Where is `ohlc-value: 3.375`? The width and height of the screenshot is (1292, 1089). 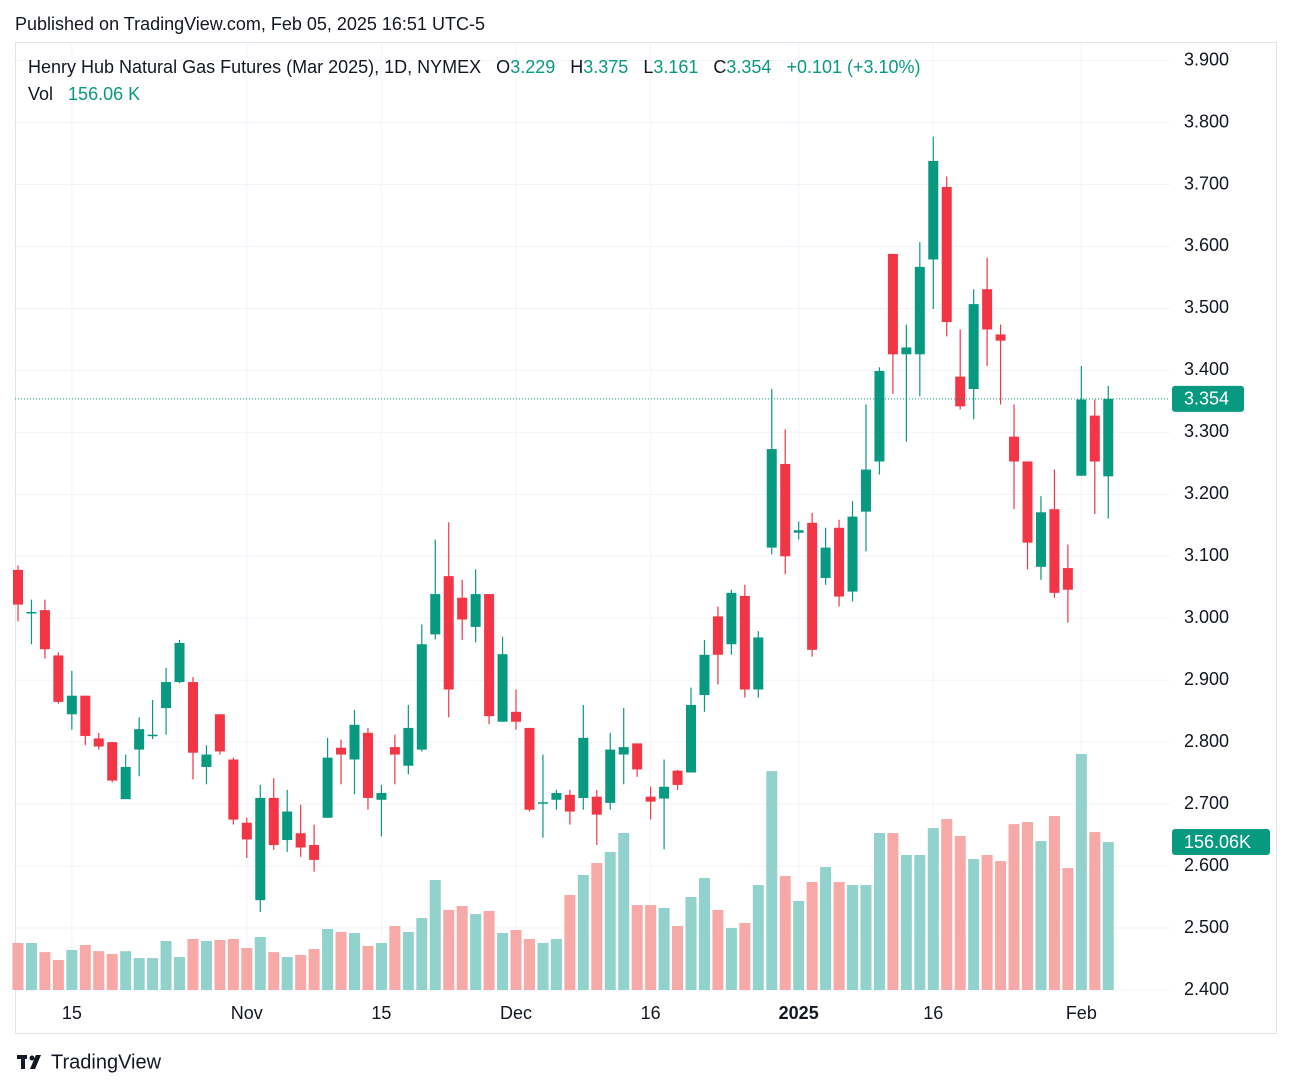
ohlc-value: 3.375 is located at coordinates (606, 67).